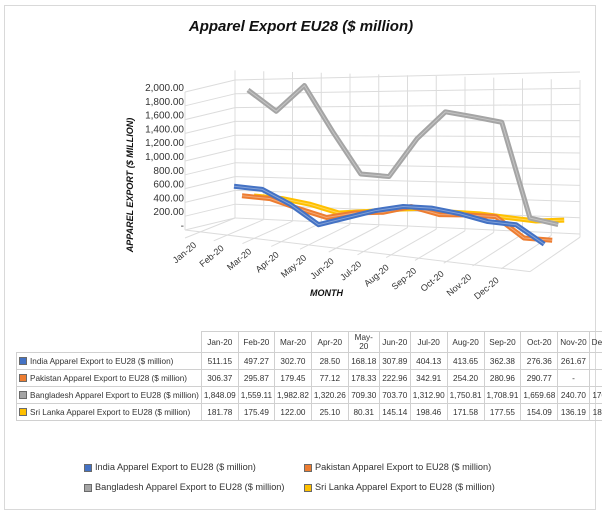 This screenshot has width=602, height=515. Describe the element at coordinates (502, 361) in the screenshot. I see `table-cell: 362.38` at that location.